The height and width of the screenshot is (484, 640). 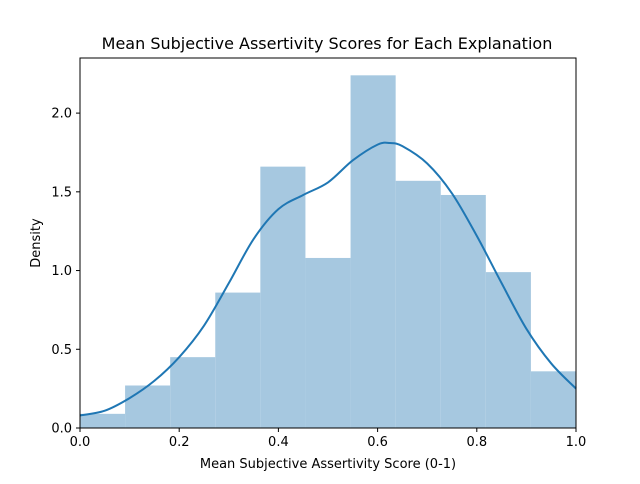 I want to click on x-tick-label-1: 0.2, so click(x=179, y=442).